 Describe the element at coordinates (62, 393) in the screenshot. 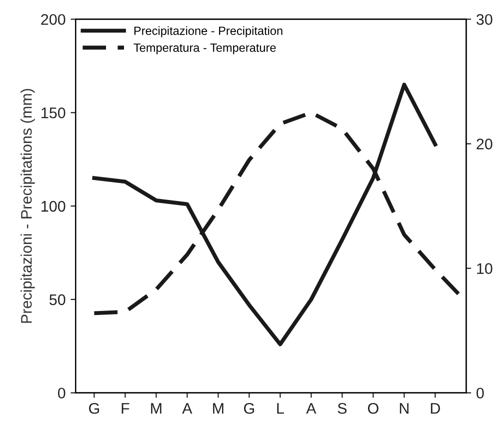

I see `y-tick-label: 0` at that location.